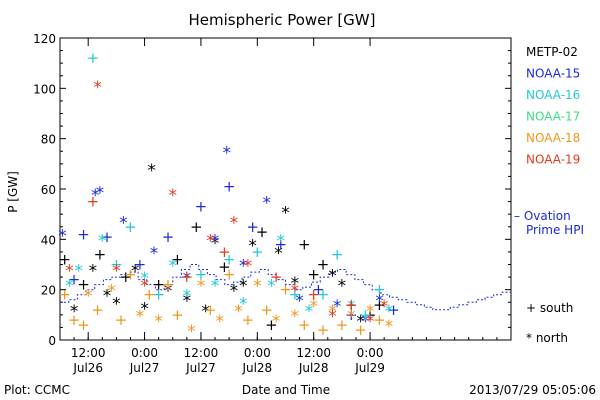 Image resolution: width=600 pixels, height=400 pixels. What do you see at coordinates (553, 74) in the screenshot?
I see `legend-entry: NOAA-15` at bounding box center [553, 74].